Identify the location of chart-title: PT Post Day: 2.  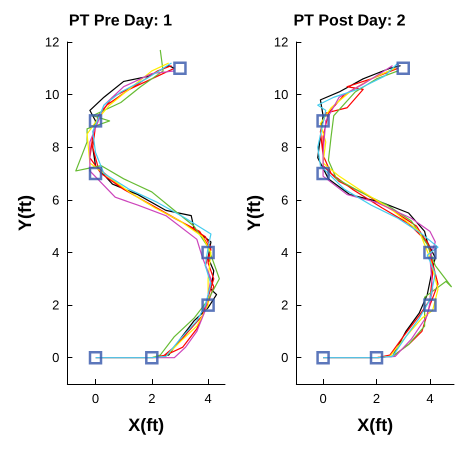
(349, 21).